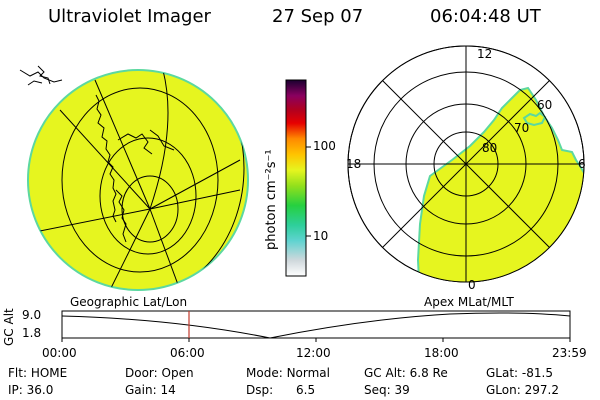 The height and width of the screenshot is (400, 600). What do you see at coordinates (159, 373) in the screenshot?
I see `status-door: Door: Open` at bounding box center [159, 373].